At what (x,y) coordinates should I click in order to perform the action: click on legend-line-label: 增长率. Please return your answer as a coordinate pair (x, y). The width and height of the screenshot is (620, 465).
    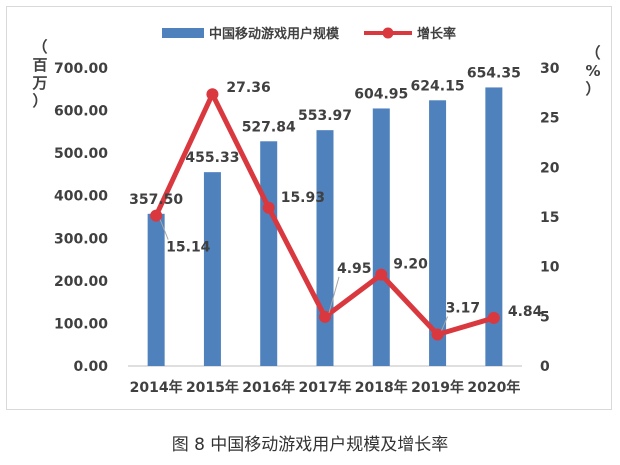
    Looking at the image, I should click on (436, 34).